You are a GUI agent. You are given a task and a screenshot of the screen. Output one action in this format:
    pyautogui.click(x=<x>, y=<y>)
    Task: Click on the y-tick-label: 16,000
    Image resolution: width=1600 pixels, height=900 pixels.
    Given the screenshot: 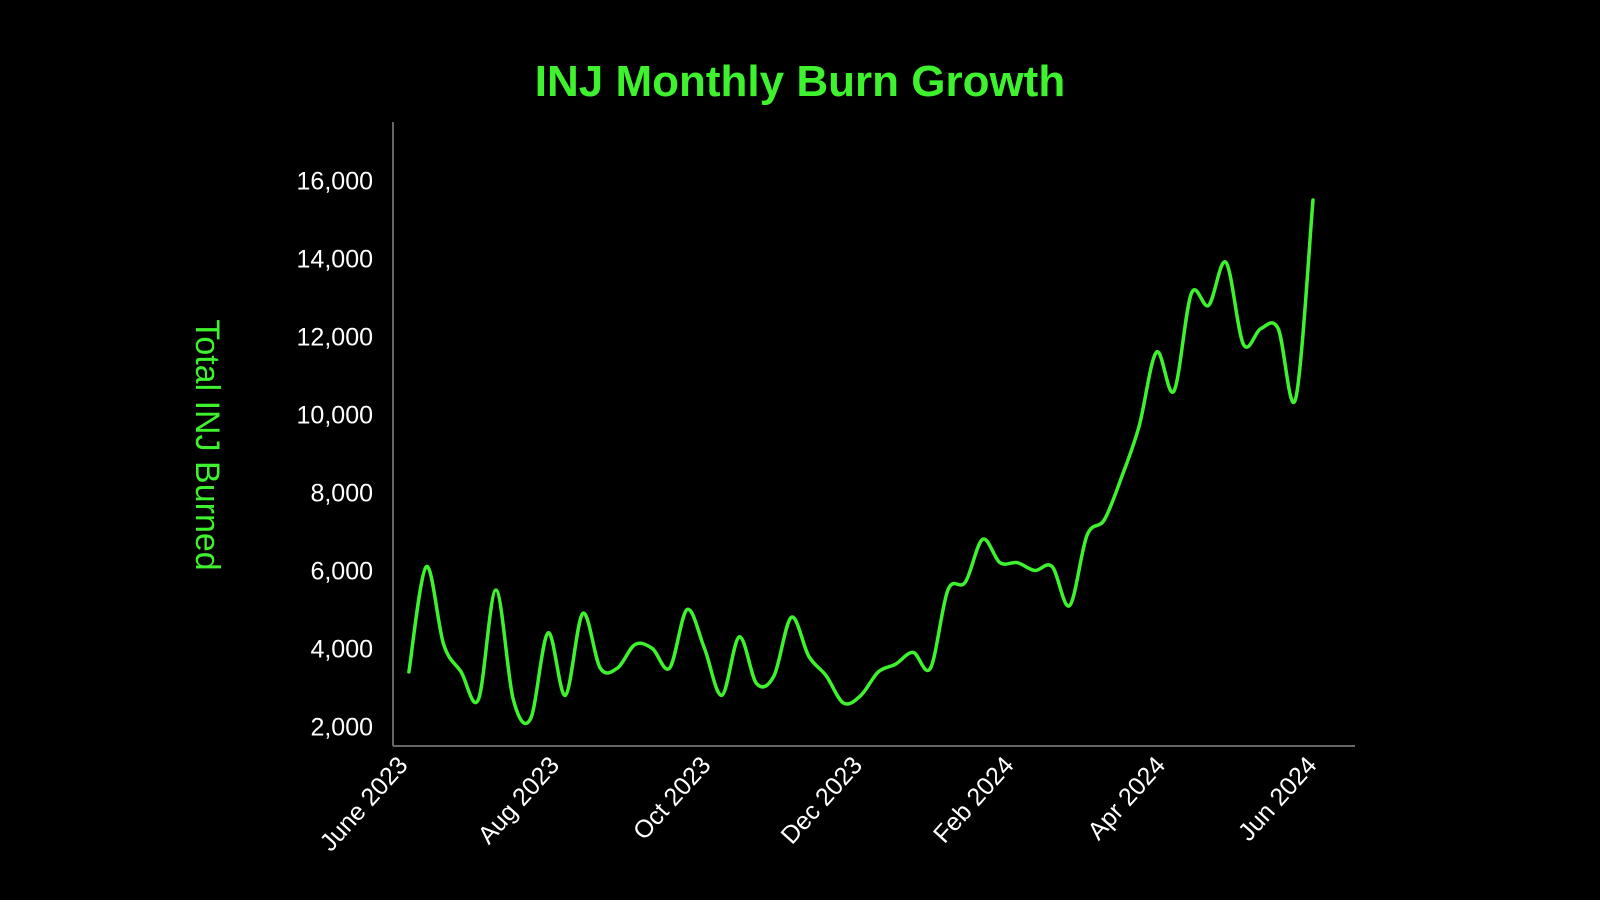 What is the action you would take?
    pyautogui.click(x=335, y=182)
    